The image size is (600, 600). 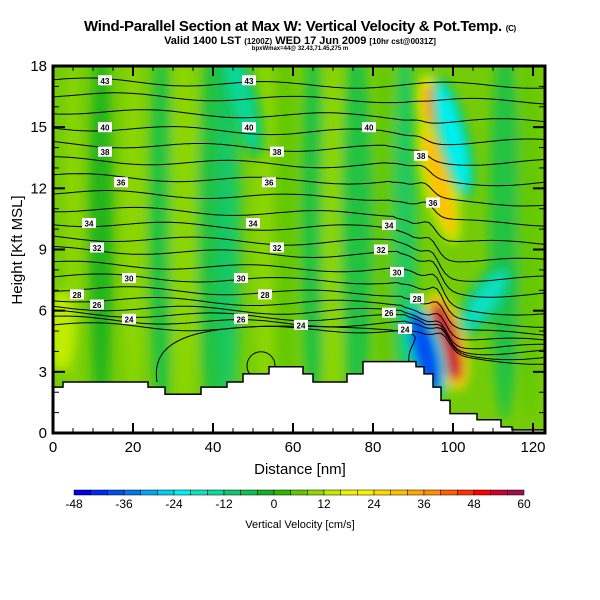 I want to click on colorbar-tick-label: -24, so click(x=174, y=504).